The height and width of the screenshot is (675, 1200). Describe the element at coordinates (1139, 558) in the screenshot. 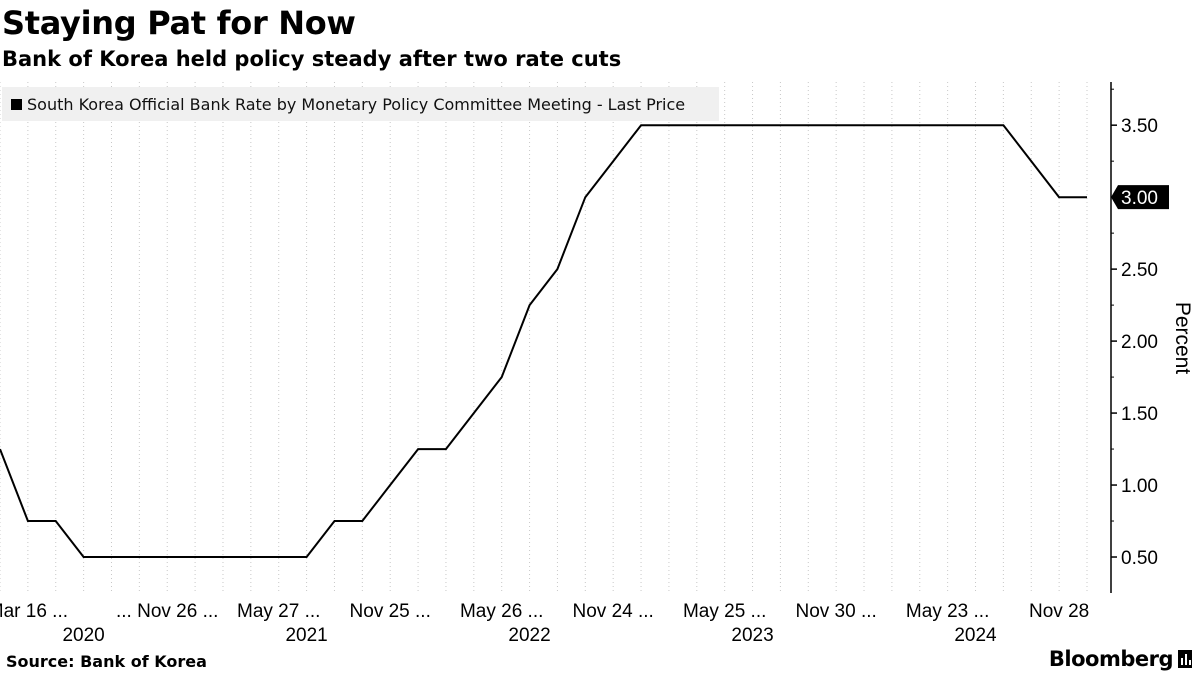

I see `y-tick-label: 0.50` at that location.